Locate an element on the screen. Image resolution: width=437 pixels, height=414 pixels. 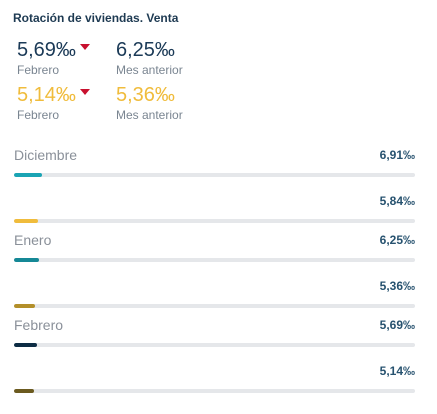
stat-value-wrap: 5,14‰ is located at coordinates (53, 95).